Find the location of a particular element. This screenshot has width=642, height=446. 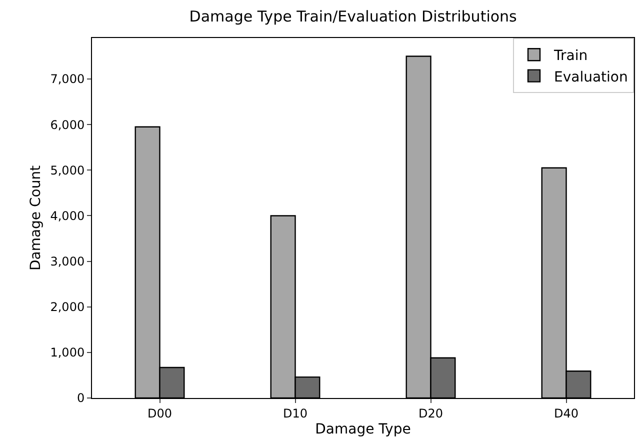

x-tick-label: D20 is located at coordinates (431, 413).